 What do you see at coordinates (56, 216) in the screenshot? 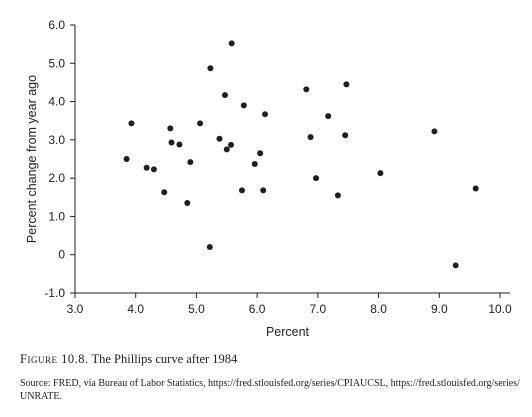
I see `y-tick-label: 1.0` at bounding box center [56, 216].